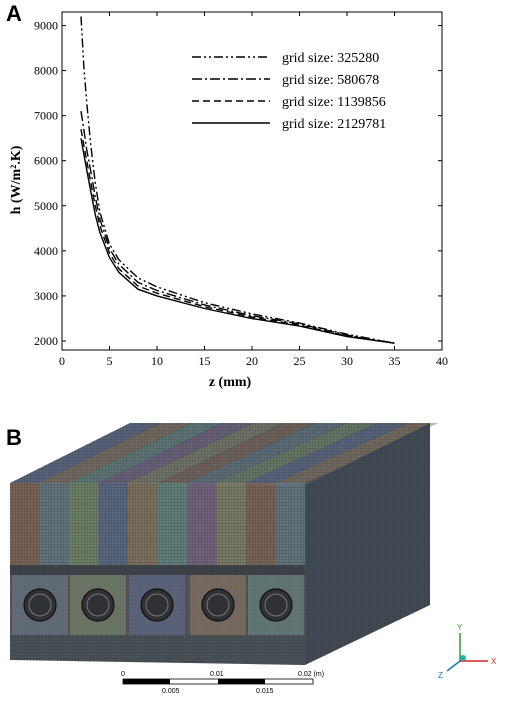 The width and height of the screenshot is (505, 701). I want to click on triad-z-label: Z, so click(440, 675).